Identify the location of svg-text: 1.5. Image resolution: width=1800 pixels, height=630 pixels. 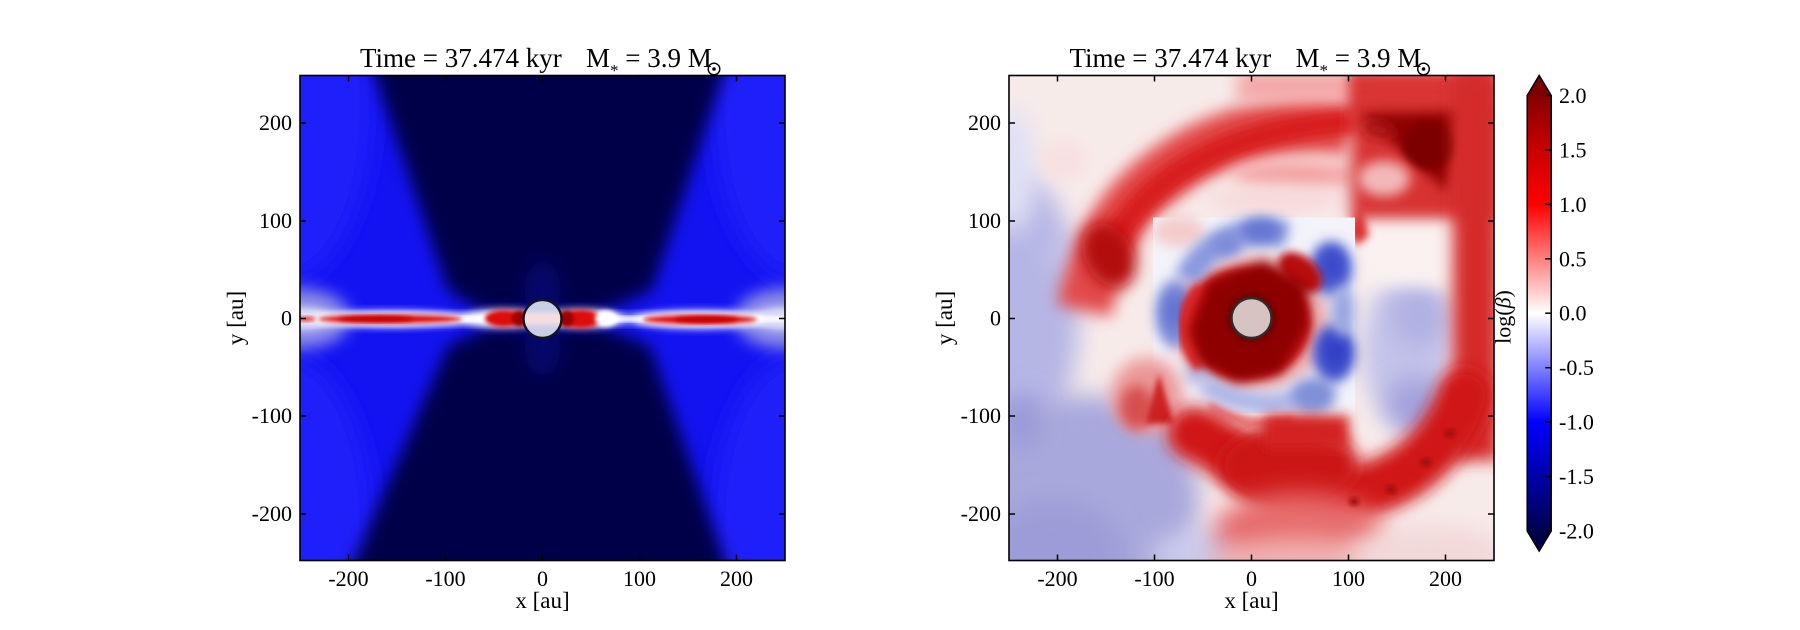
(1573, 149).